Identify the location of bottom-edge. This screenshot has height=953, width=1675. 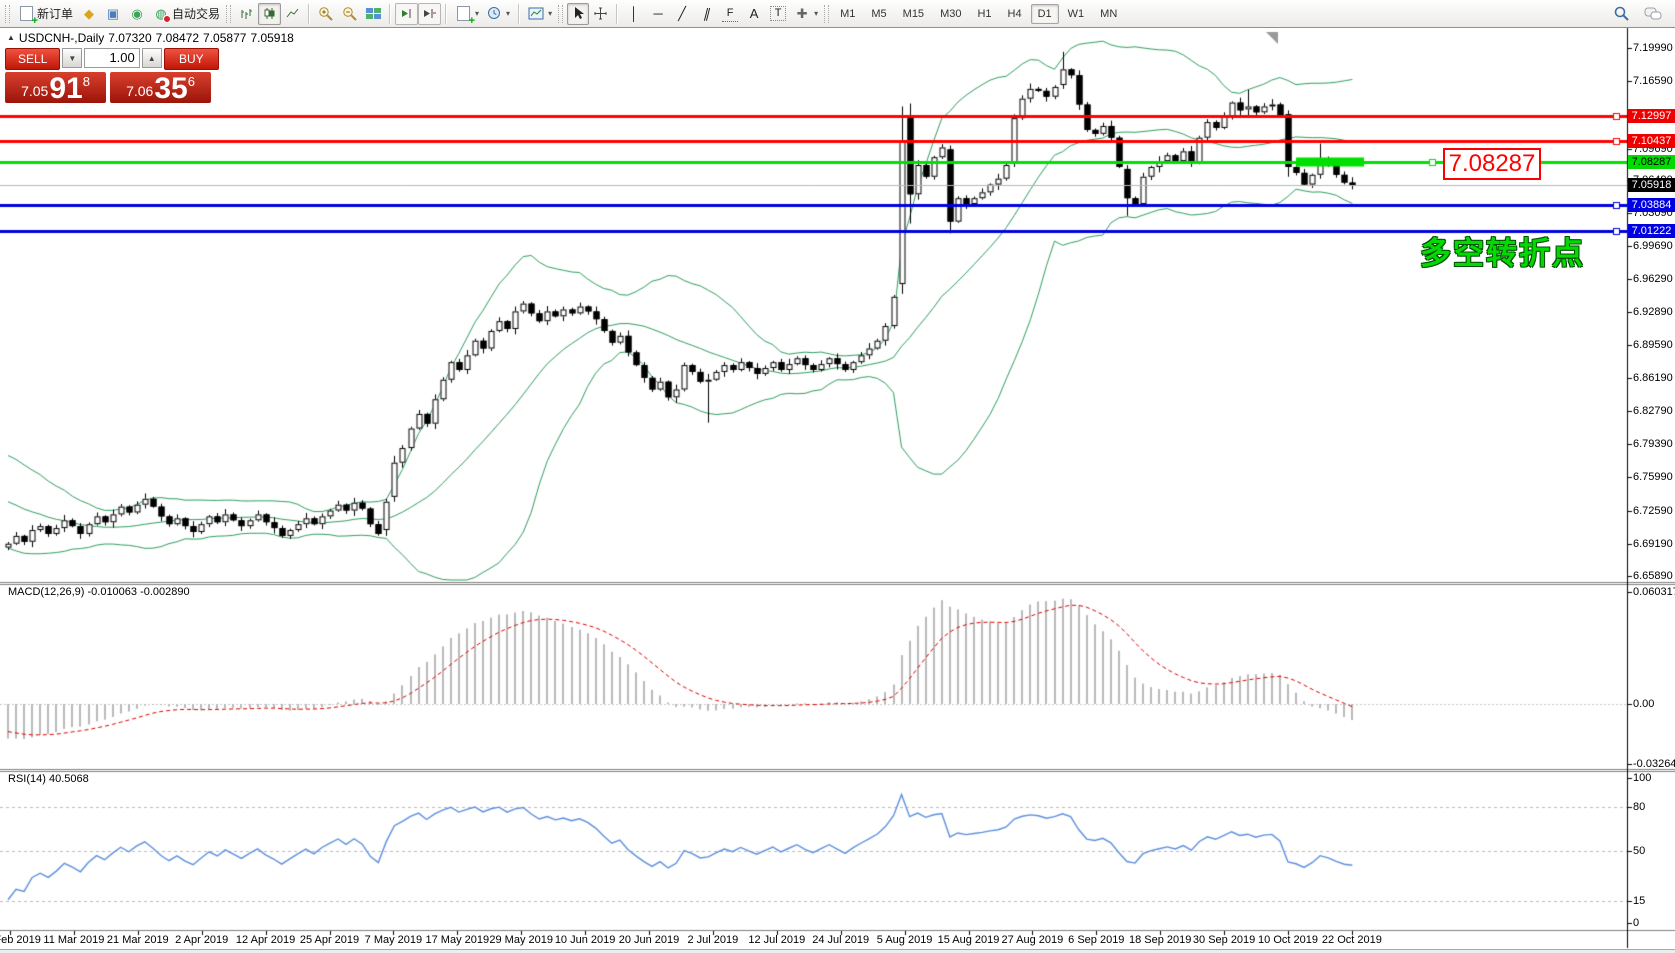
(837, 951).